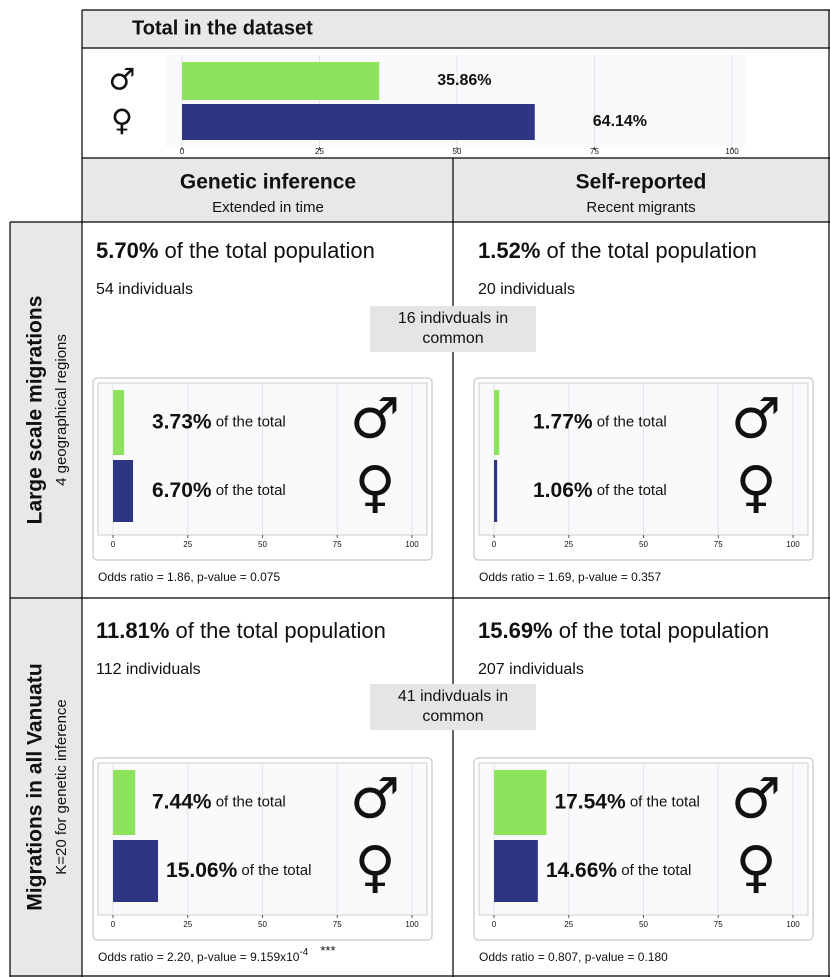  What do you see at coordinates (563, 490) in the screenshot?
I see `value-label: 1.06%` at bounding box center [563, 490].